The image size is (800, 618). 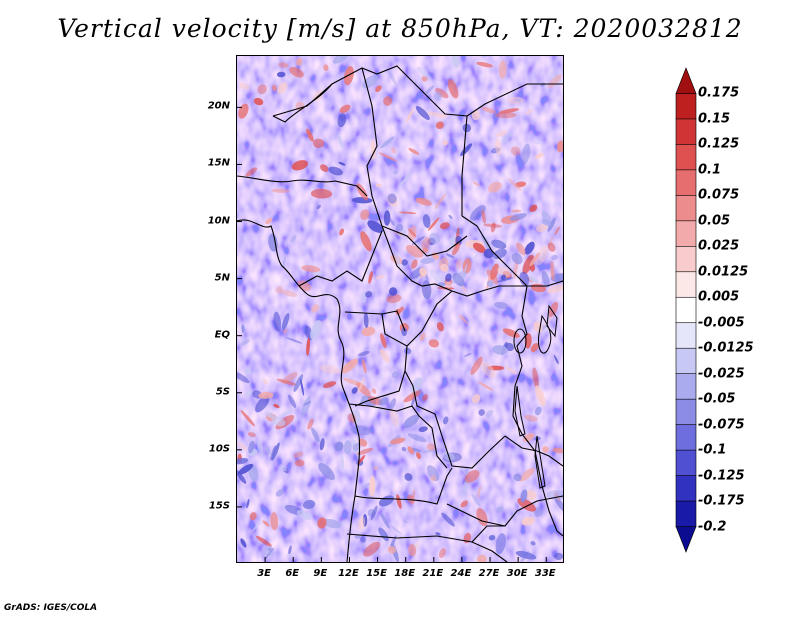 What do you see at coordinates (726, 348) in the screenshot?
I see `colorbar-label: -0.0125` at bounding box center [726, 348].